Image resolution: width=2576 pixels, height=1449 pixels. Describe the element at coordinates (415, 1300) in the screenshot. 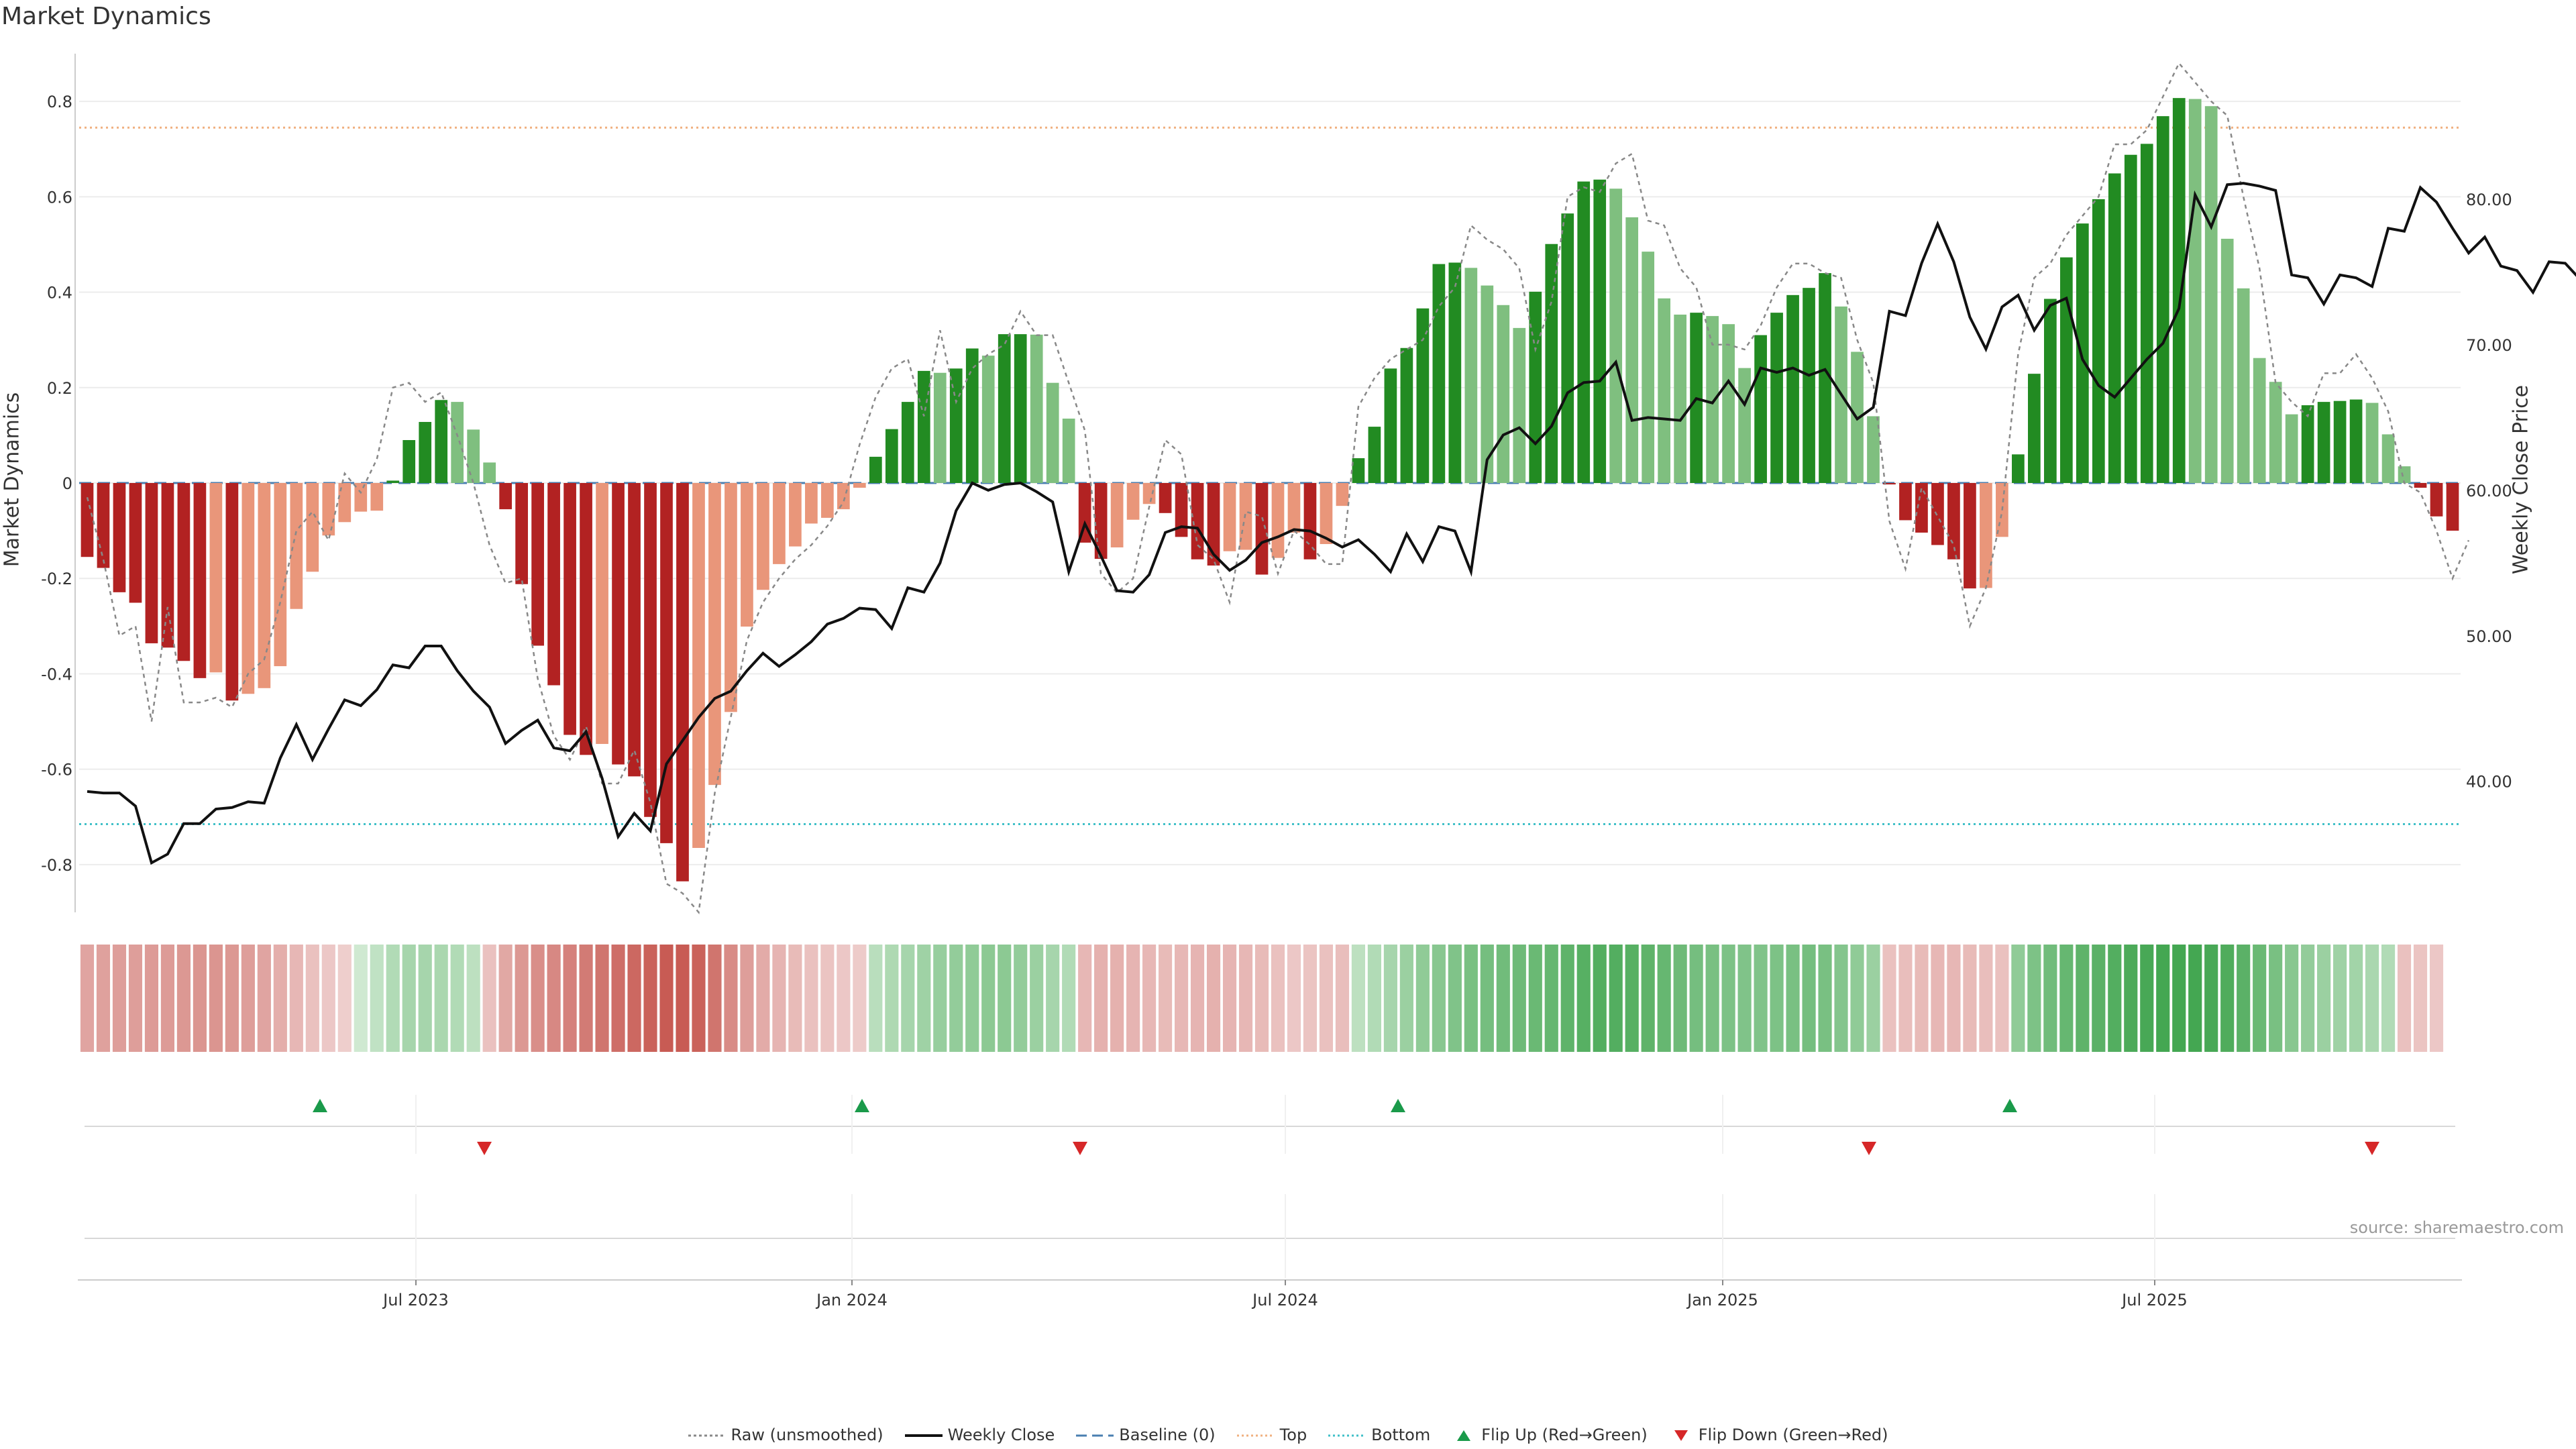

I see `x-tick-label: Jul 2023` at that location.